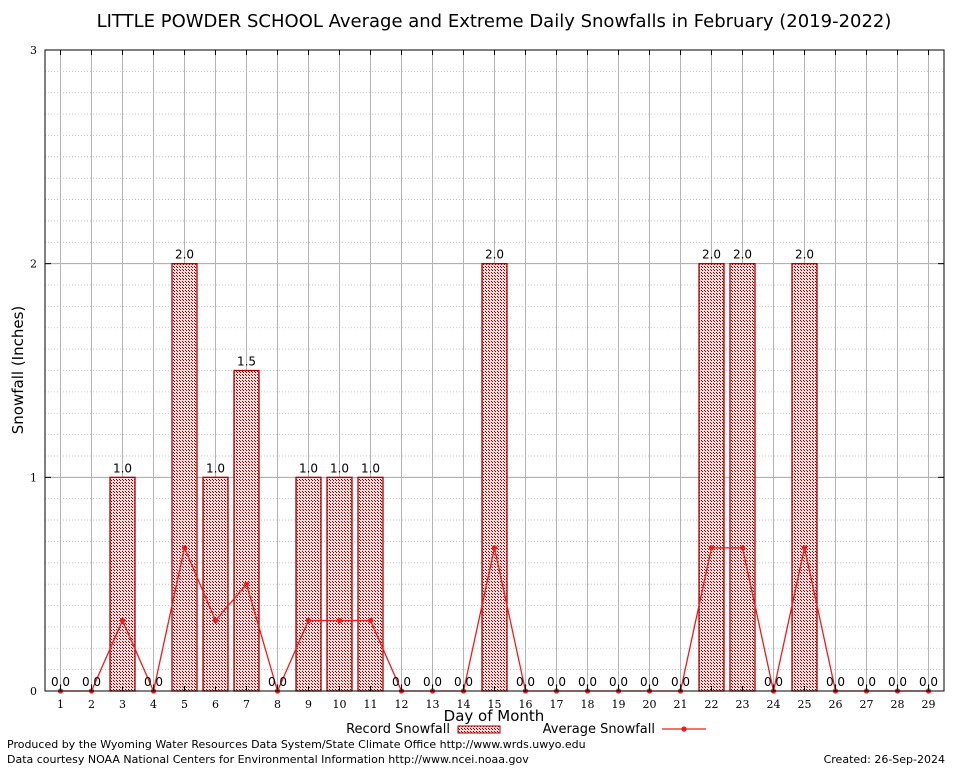 Image resolution: width=954 pixels, height=768 pixels. I want to click on legend-swatch-average-marker, so click(684, 729).